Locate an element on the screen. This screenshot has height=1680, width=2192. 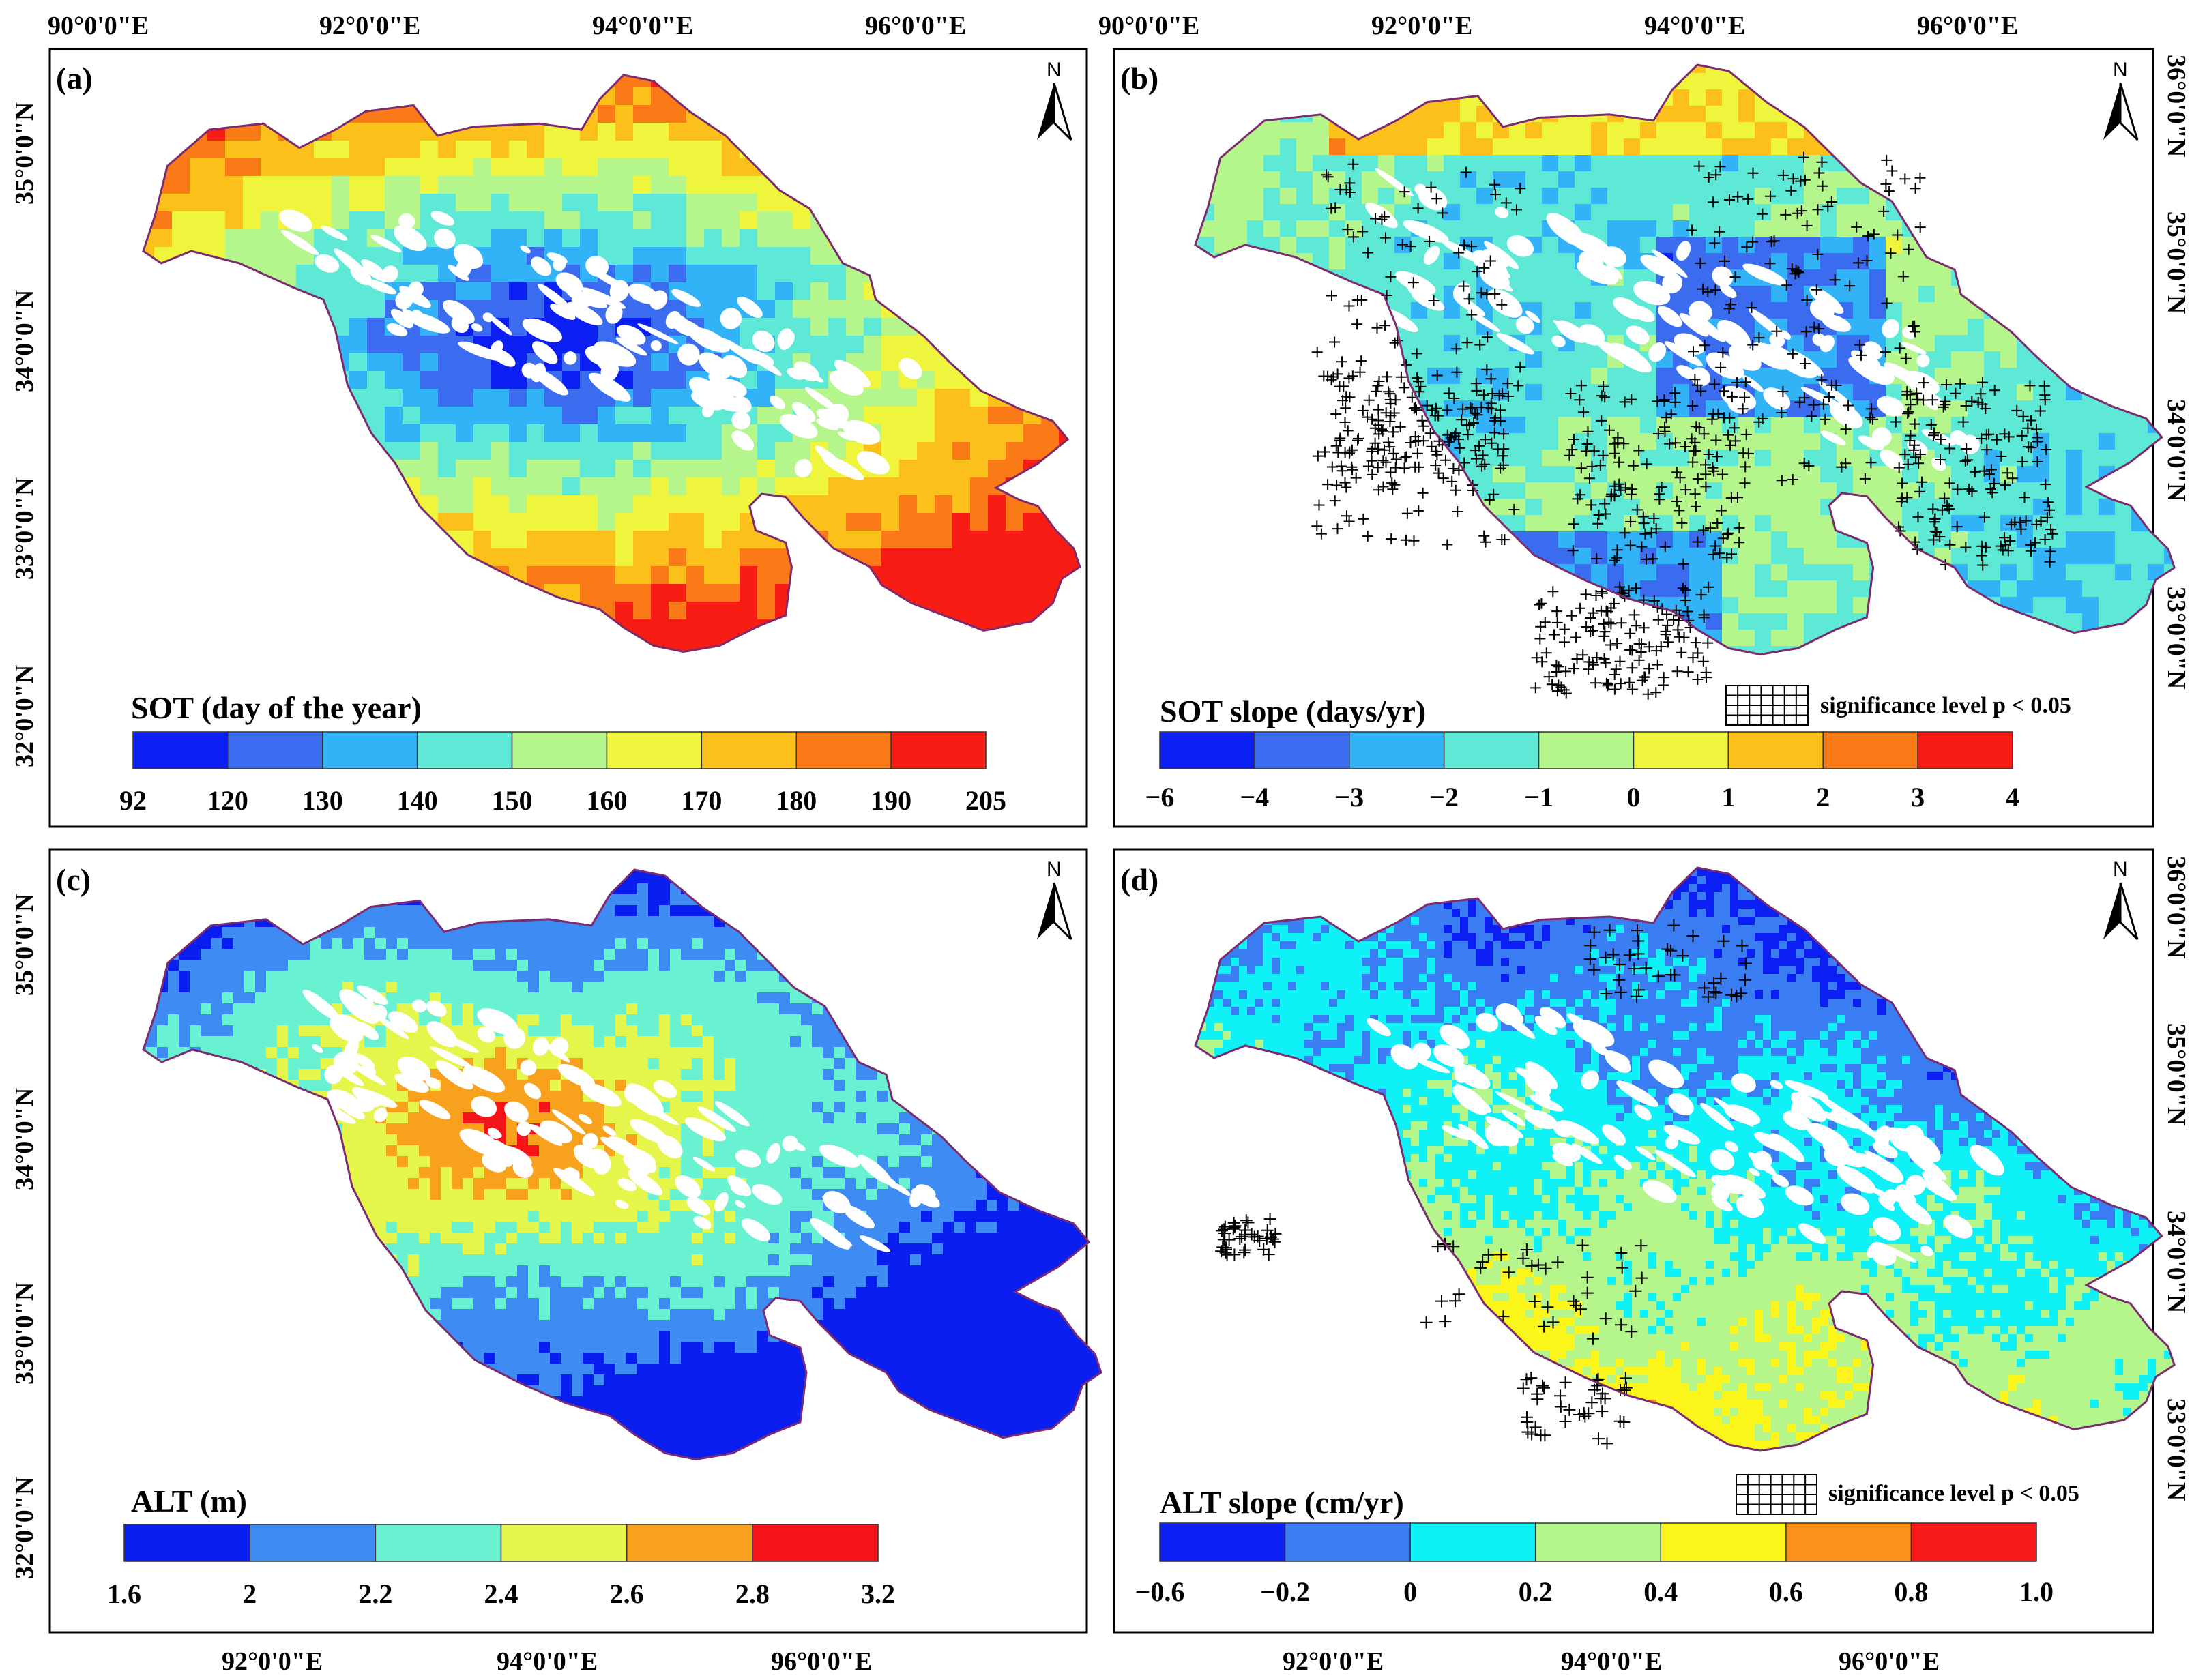
panel-a-top-lon-ticks: 90°0'0"E 92°0'0"E 94°0'0"E 96°0'0"E is located at coordinates (507, 26).